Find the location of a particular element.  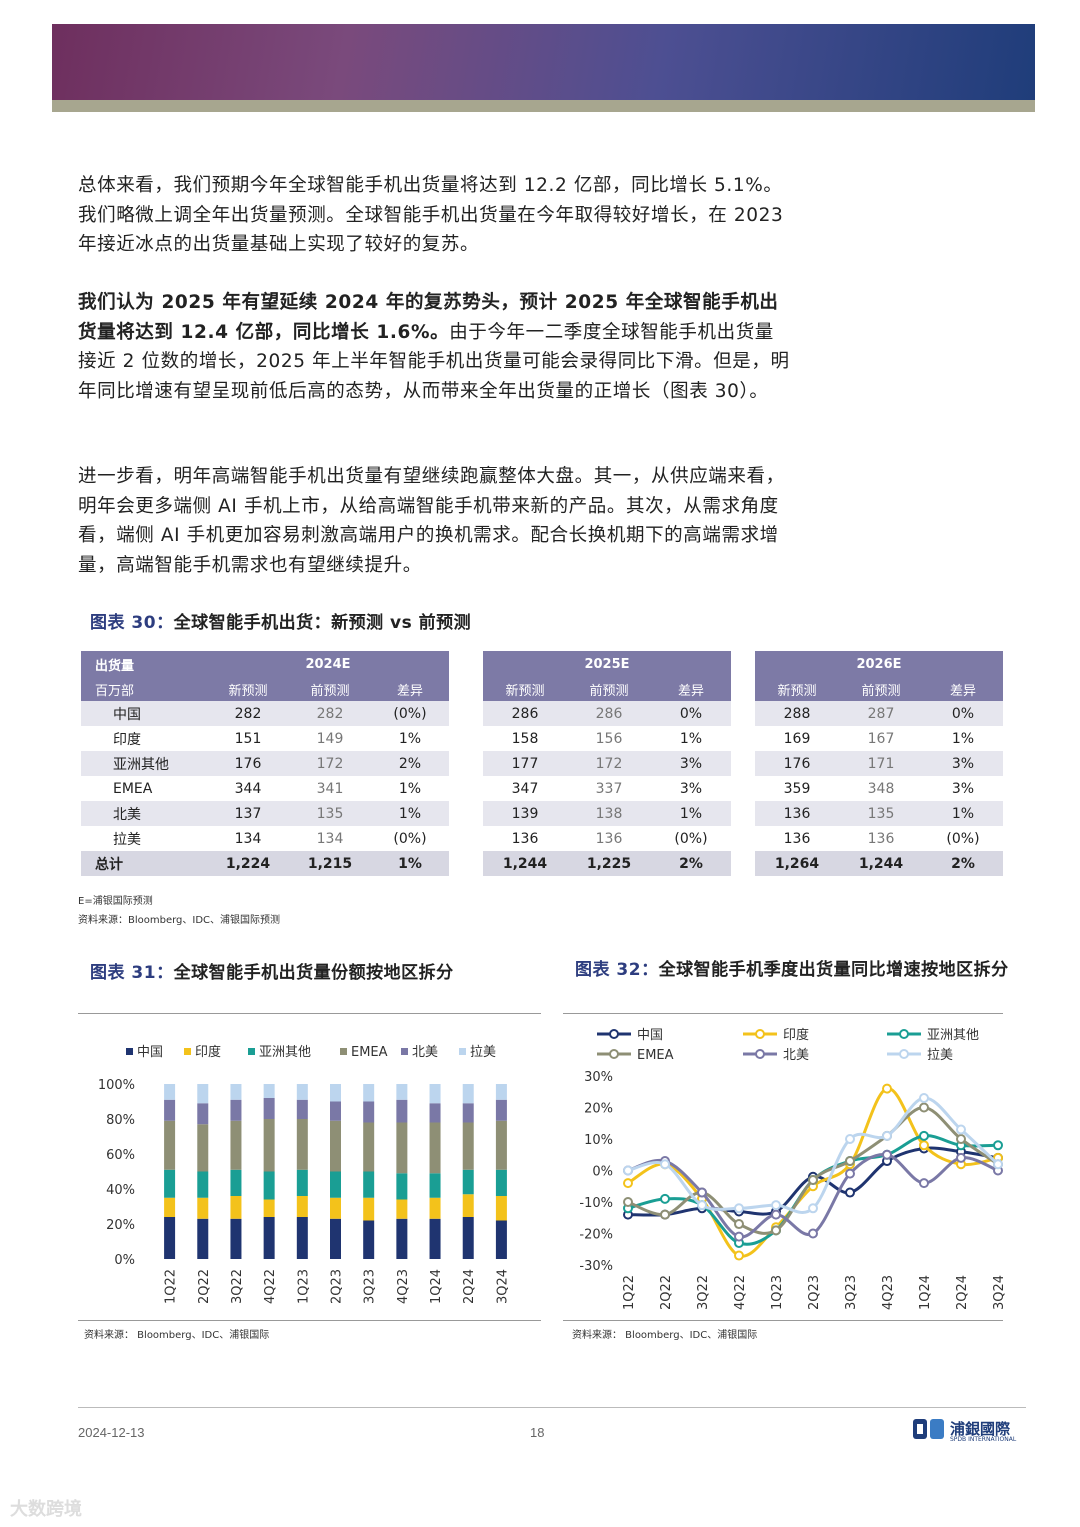

row-label: 总计 is located at coordinates (144, 863).